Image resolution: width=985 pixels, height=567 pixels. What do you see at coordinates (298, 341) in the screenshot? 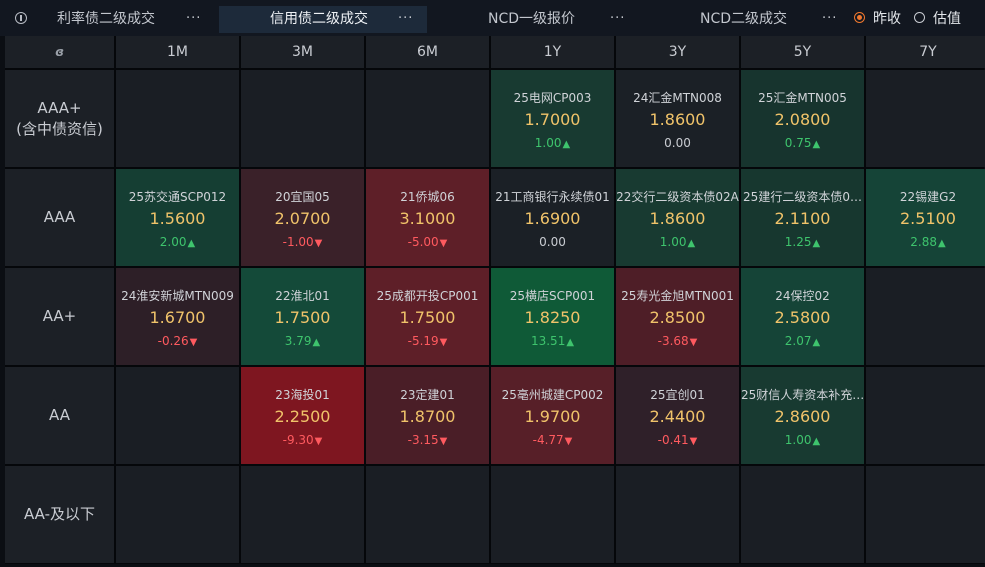
I see `yield-change-value: 3.79` at bounding box center [298, 341].